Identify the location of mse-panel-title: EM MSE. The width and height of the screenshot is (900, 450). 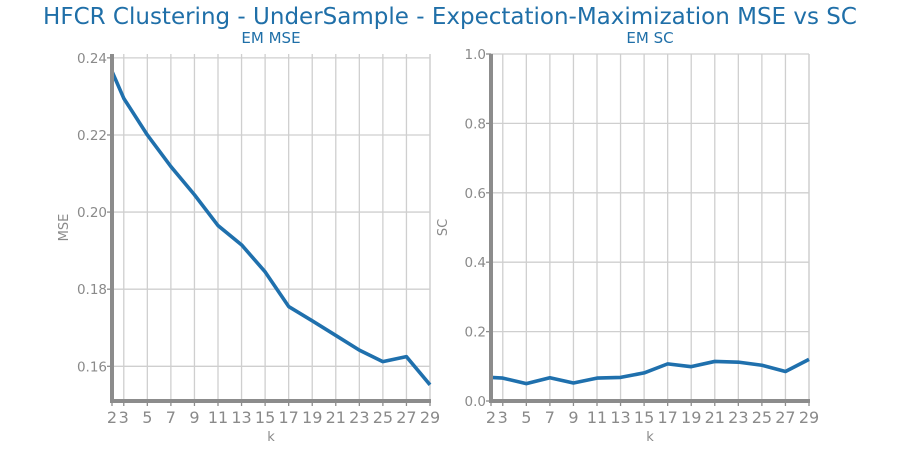
(270, 38).